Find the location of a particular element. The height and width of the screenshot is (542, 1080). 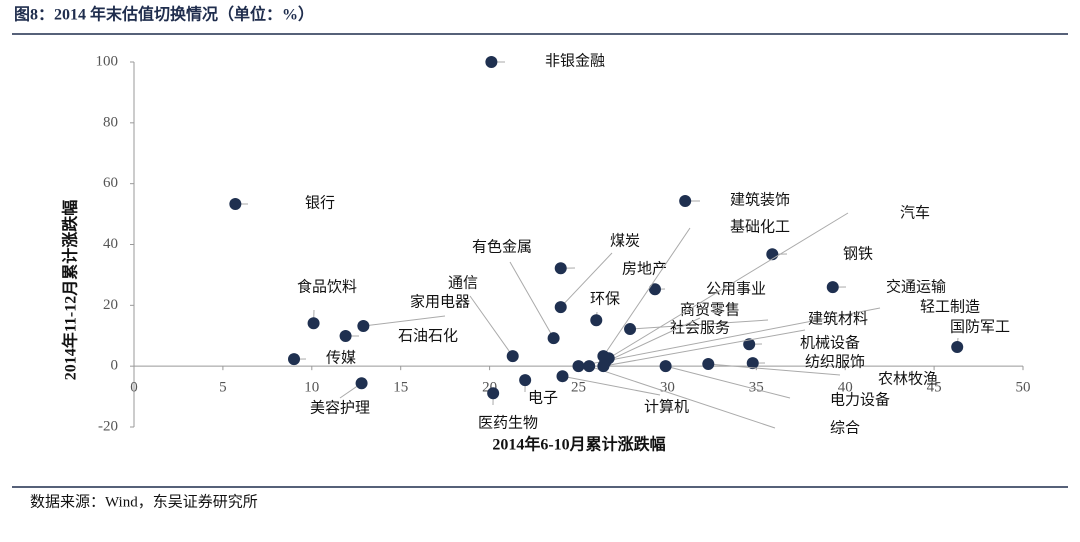

point-label: 传媒 is located at coordinates (341, 357).